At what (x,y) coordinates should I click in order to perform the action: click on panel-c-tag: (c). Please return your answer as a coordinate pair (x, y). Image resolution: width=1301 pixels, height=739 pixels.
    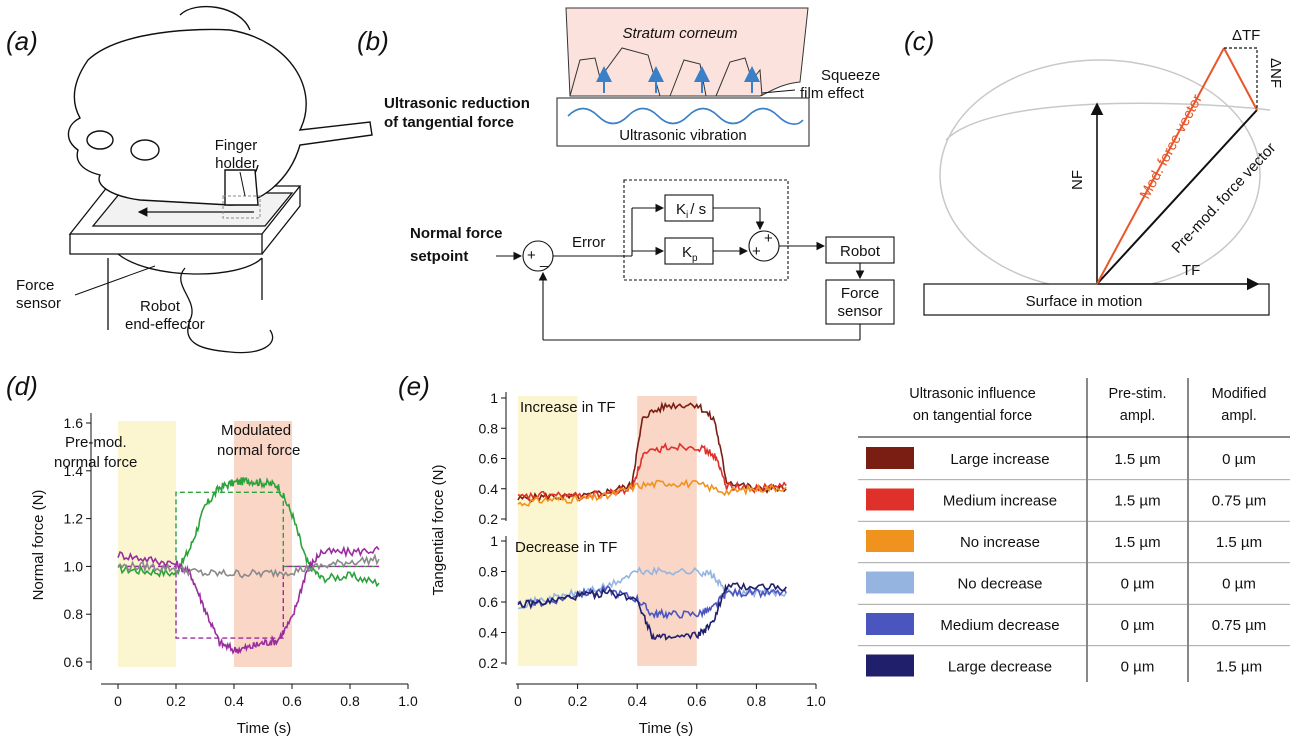
    Looking at the image, I should click on (919, 41).